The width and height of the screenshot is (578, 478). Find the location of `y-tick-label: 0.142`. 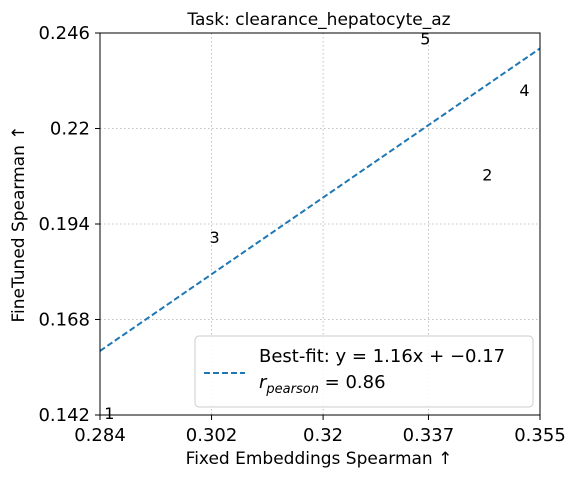

y-tick-label: 0.142 is located at coordinates (64, 415).